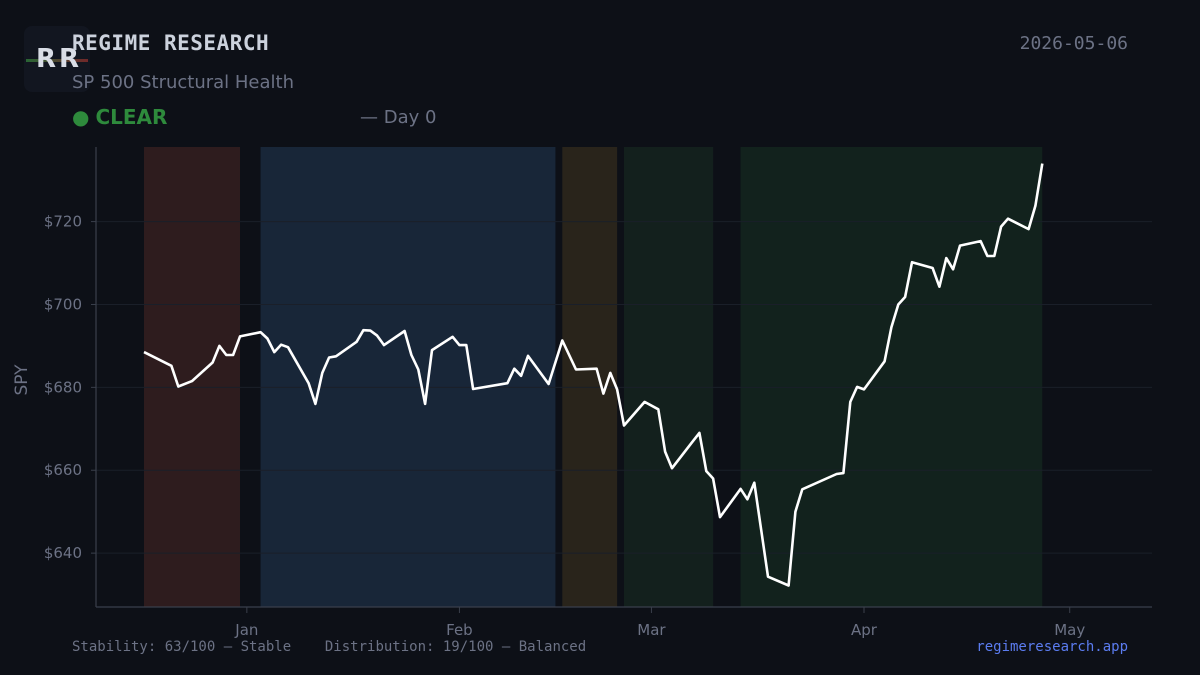  I want to click on x-tick-label: May, so click(1069, 630).